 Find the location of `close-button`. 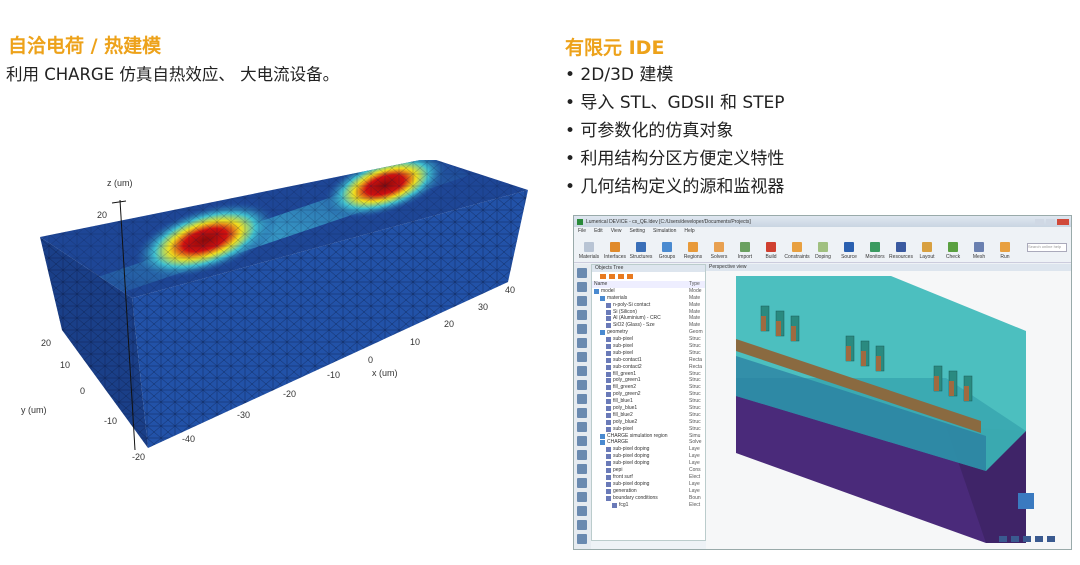

close-button is located at coordinates (1063, 221).